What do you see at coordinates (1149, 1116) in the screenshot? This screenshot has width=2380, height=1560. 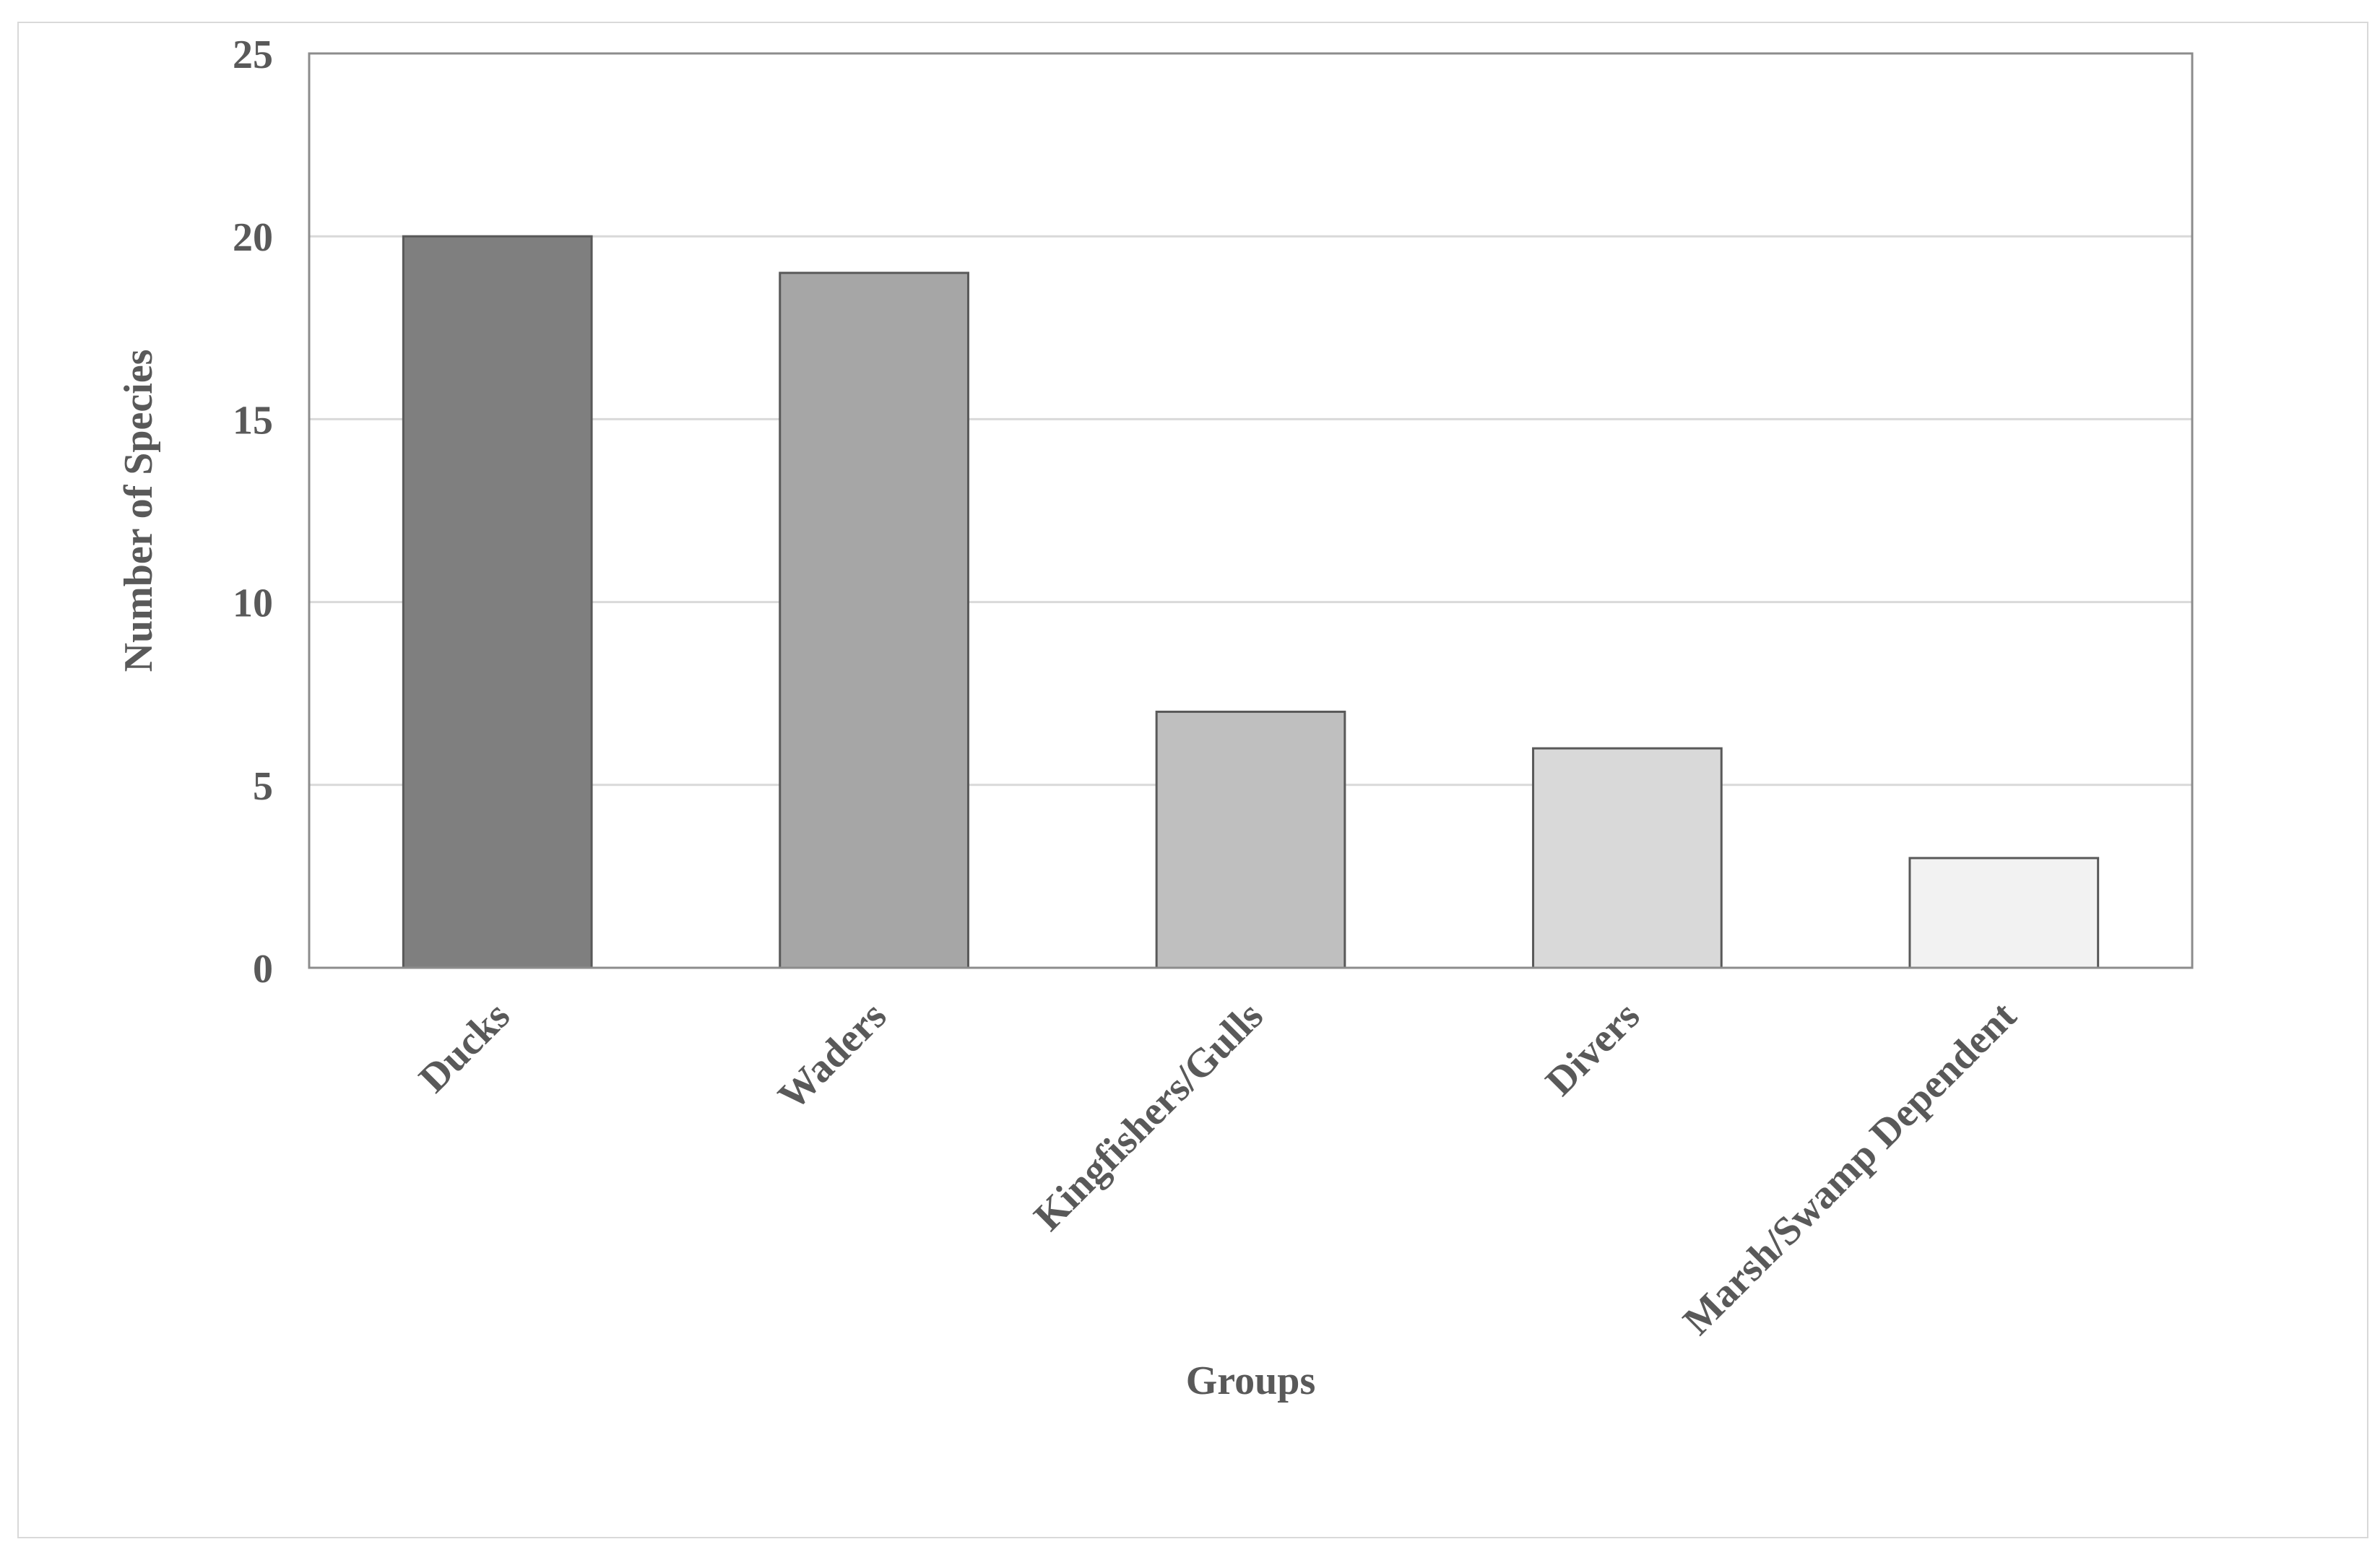 I see `x-tick-label: Kingfishers/Gulls` at bounding box center [1149, 1116].